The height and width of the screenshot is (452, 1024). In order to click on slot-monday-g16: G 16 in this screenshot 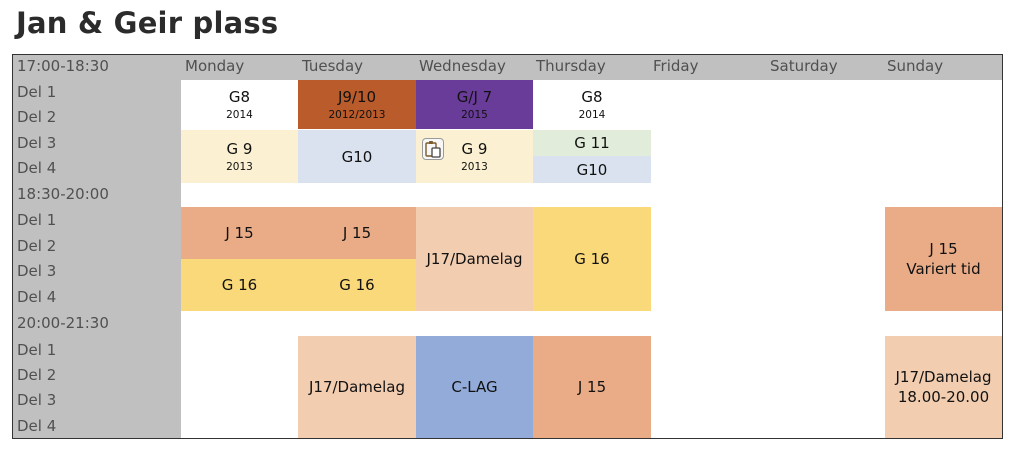, I will do `click(239, 285)`.